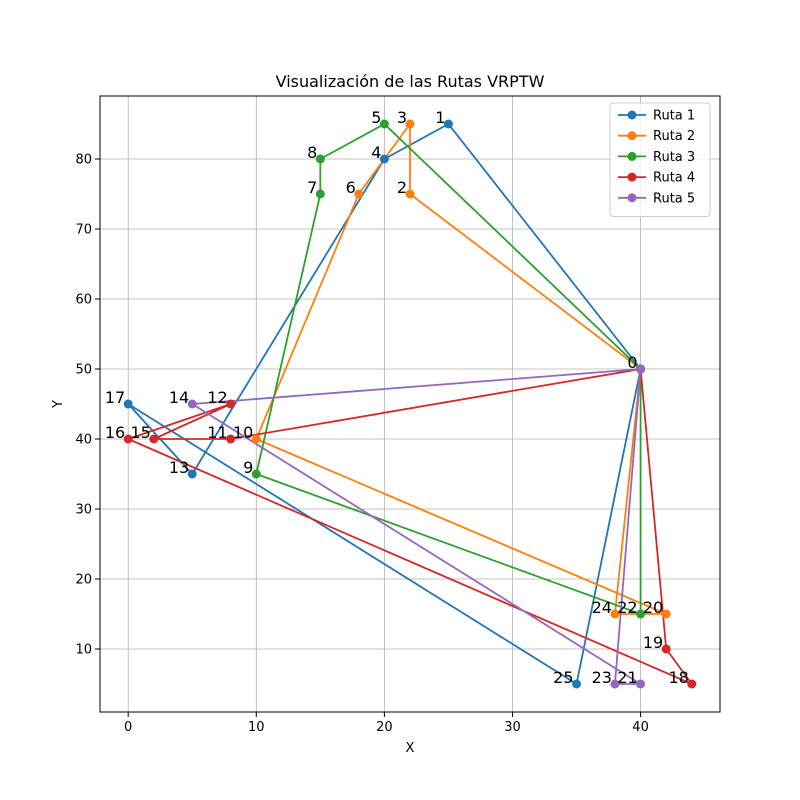  What do you see at coordinates (83, 370) in the screenshot?
I see `y-tick-label: 50` at bounding box center [83, 370].